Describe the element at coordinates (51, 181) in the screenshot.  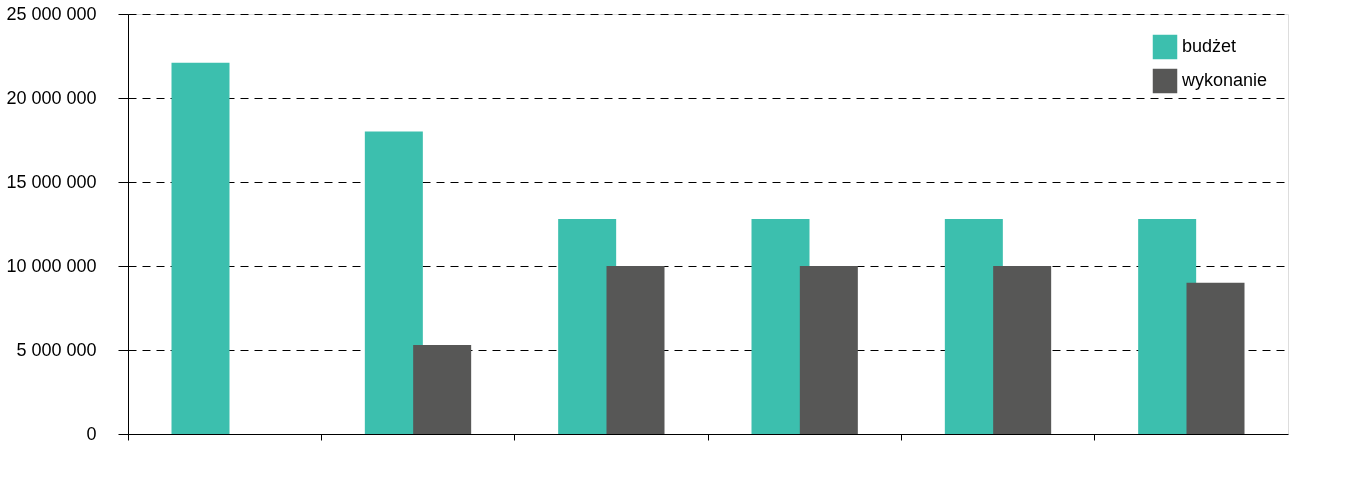
I see `y-tick-label: 15 000 000` at that location.